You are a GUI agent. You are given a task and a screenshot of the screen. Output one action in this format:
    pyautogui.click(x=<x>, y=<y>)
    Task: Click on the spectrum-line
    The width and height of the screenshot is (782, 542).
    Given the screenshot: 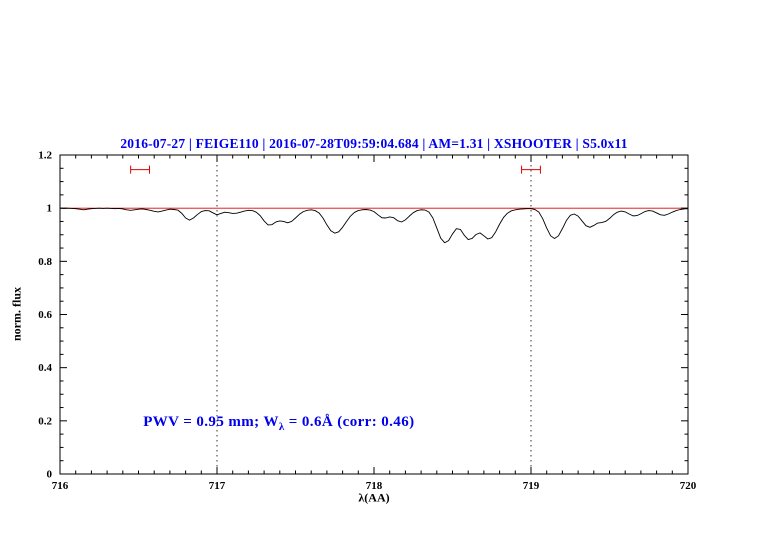 What is the action you would take?
    pyautogui.click(x=374, y=225)
    